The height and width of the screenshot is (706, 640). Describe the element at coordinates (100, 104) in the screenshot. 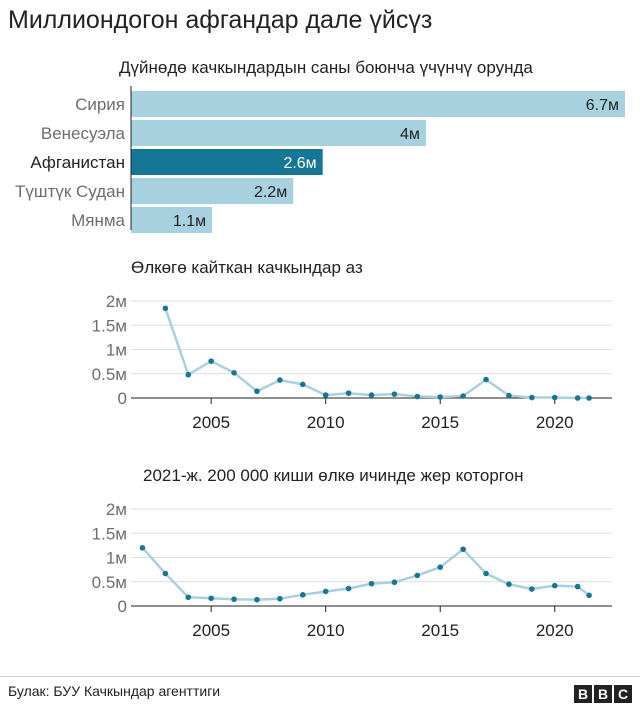

I see `bar-category-label: Сирия` at that location.